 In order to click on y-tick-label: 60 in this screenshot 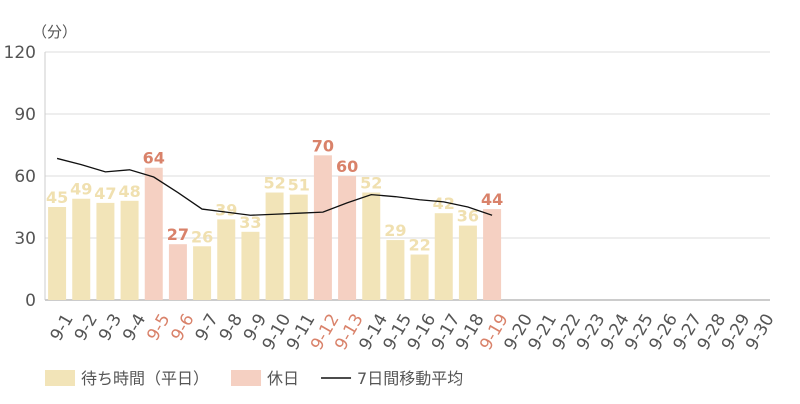, I will do `click(25, 177)`.